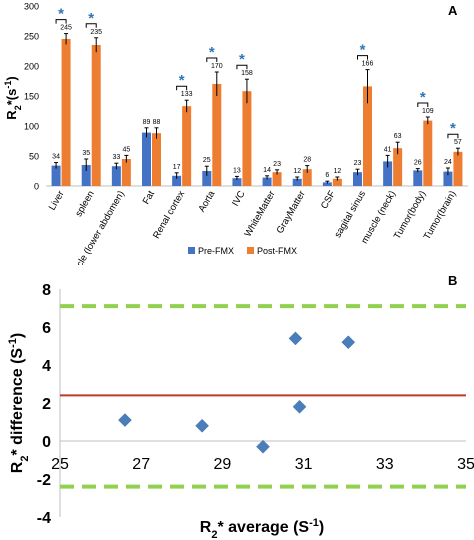 The width and height of the screenshot is (474, 540). Describe the element at coordinates (46, 290) in the screenshot. I see `y-tick-label-b: 8` at that location.